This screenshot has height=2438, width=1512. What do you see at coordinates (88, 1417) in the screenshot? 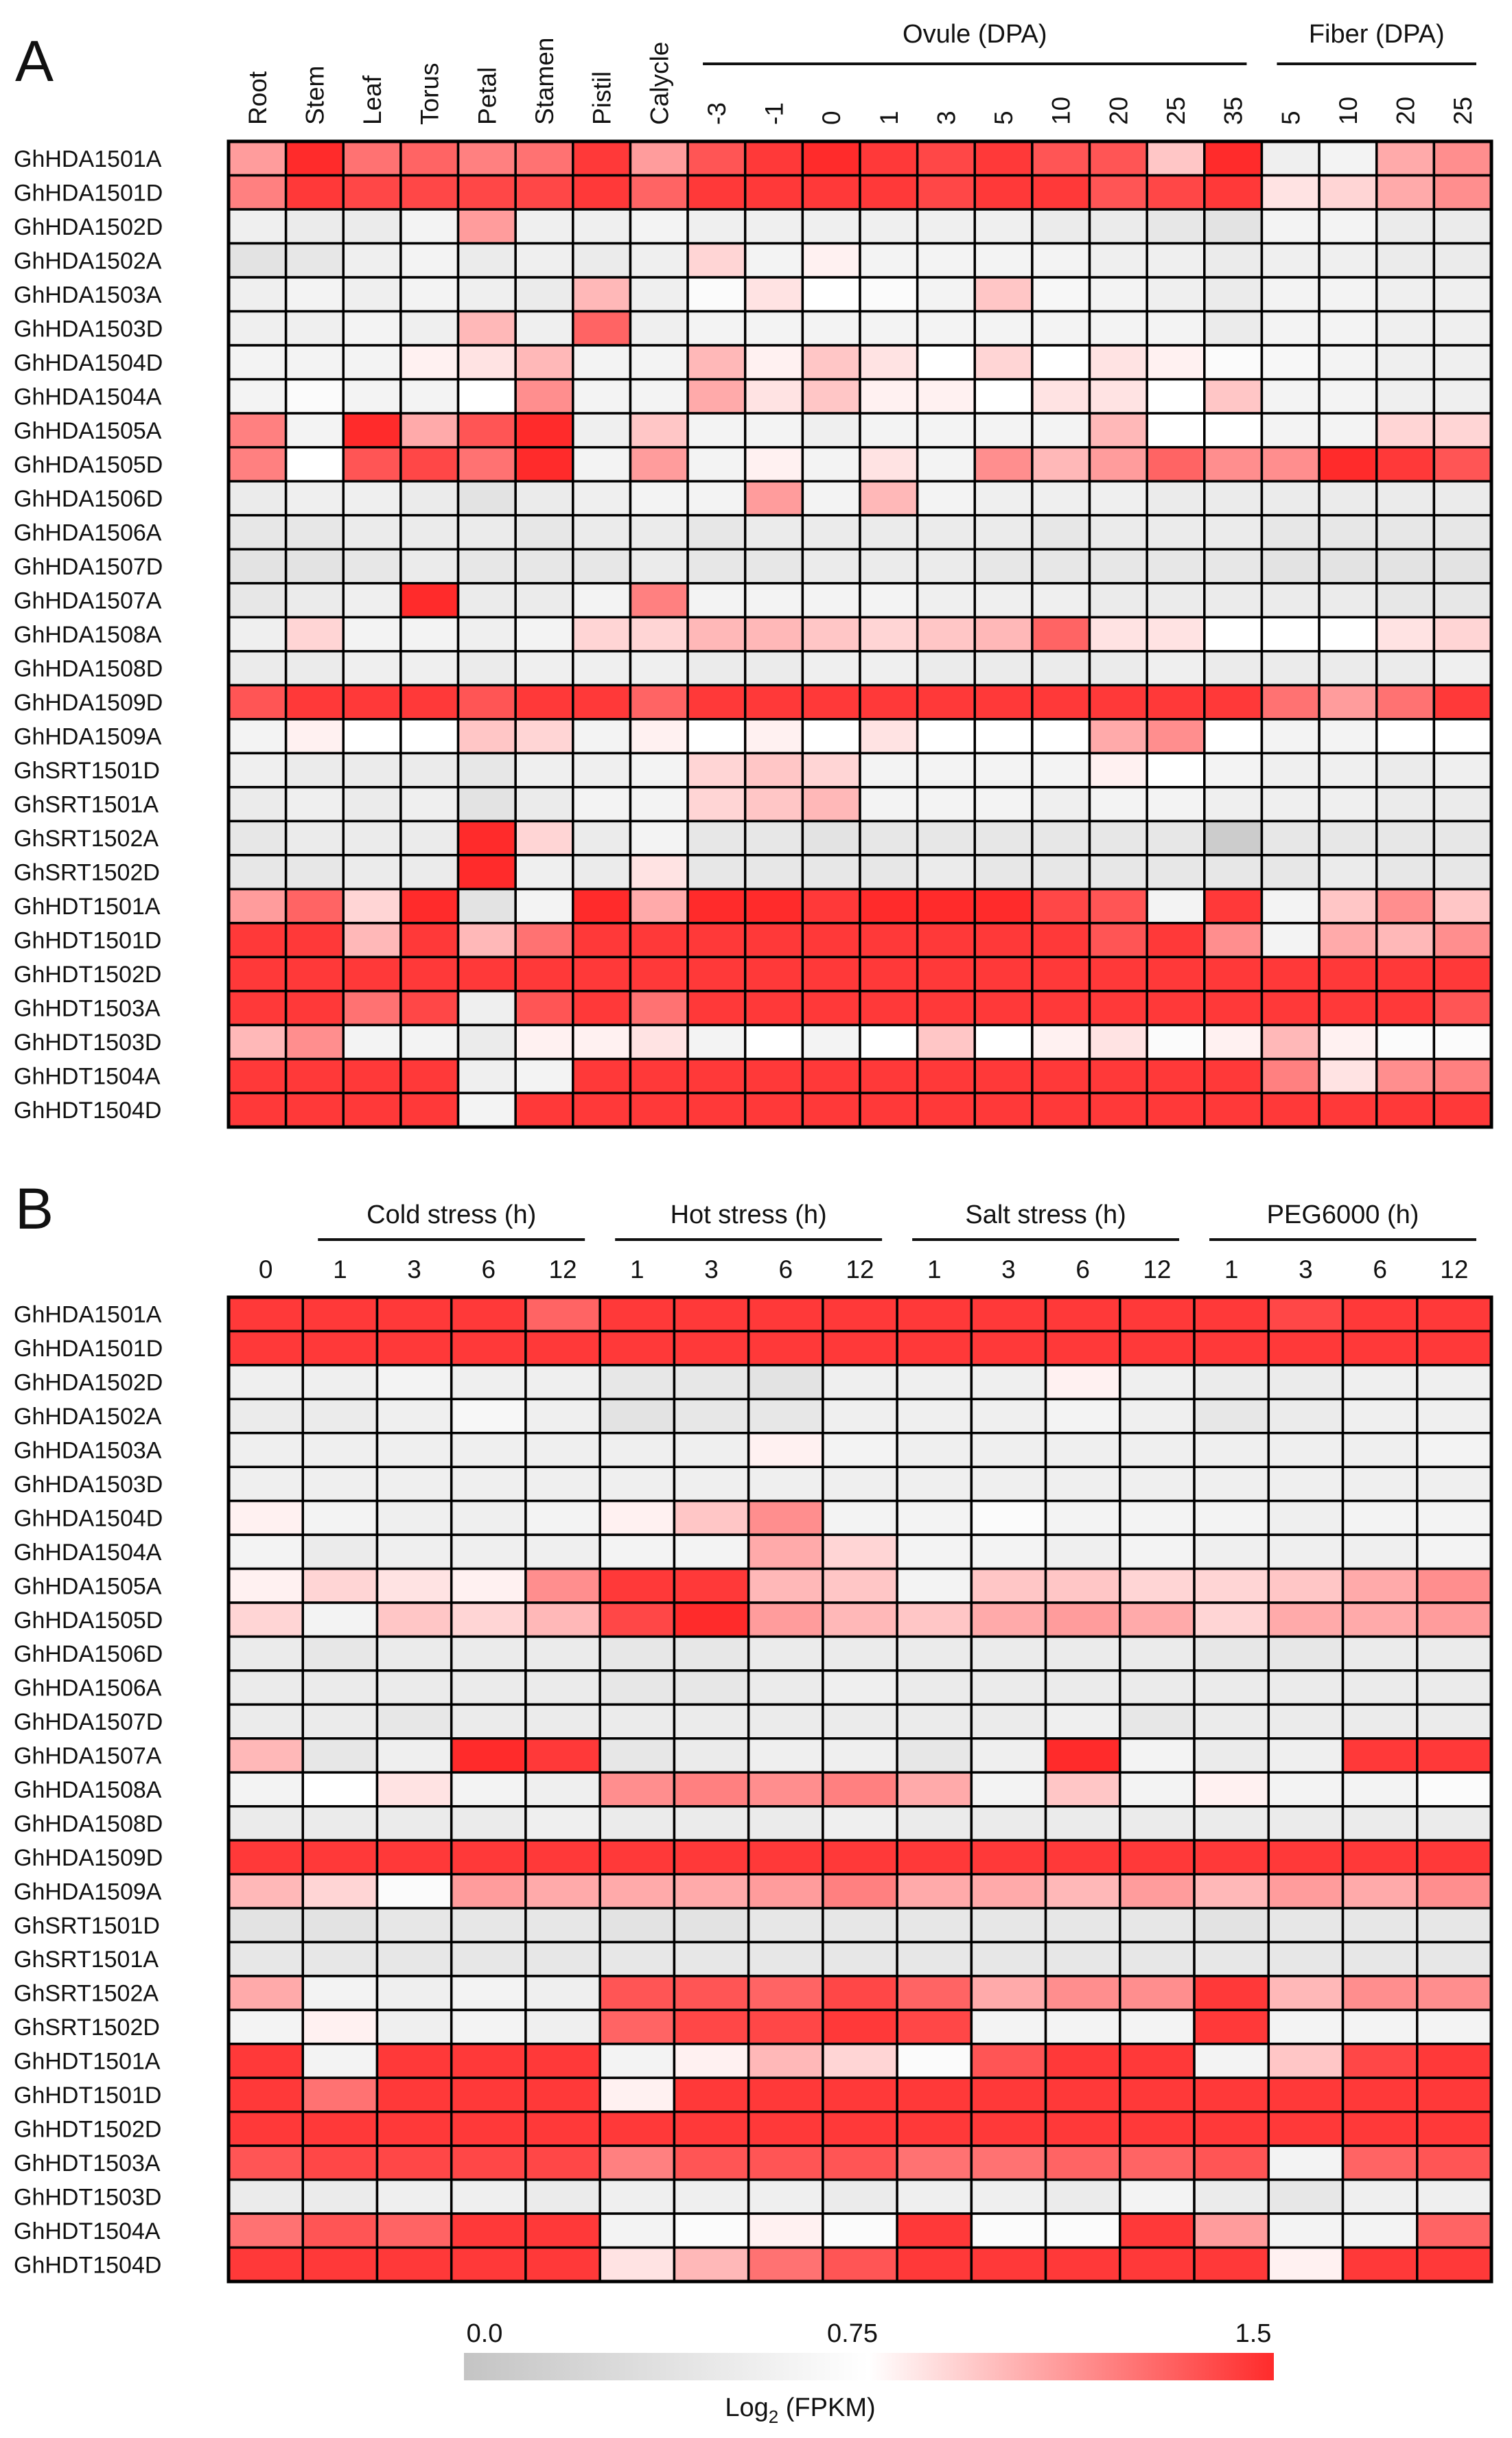
I see `row-label: GhHDA1502A` at bounding box center [88, 1417].